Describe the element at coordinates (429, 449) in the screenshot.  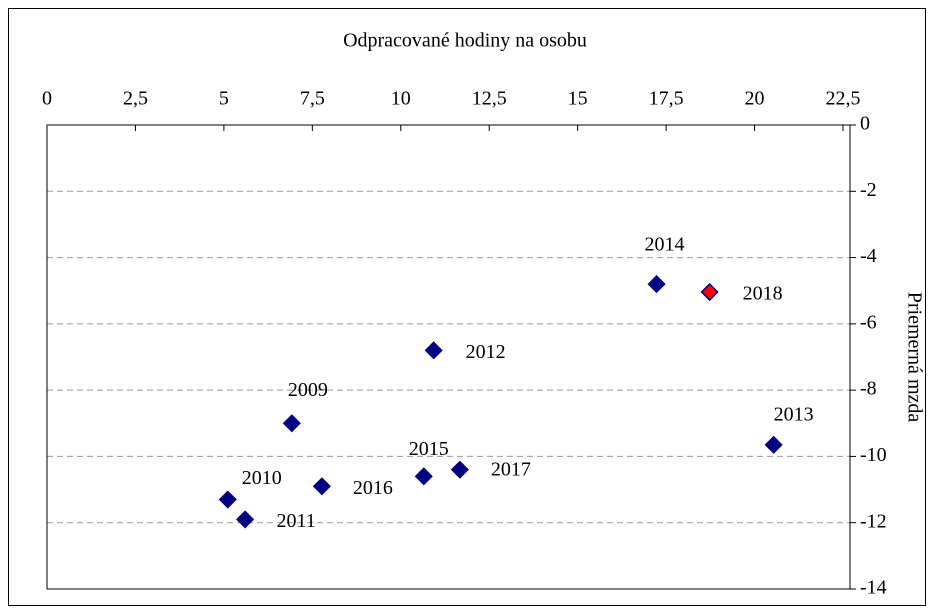
I see `point-label: 2015` at that location.